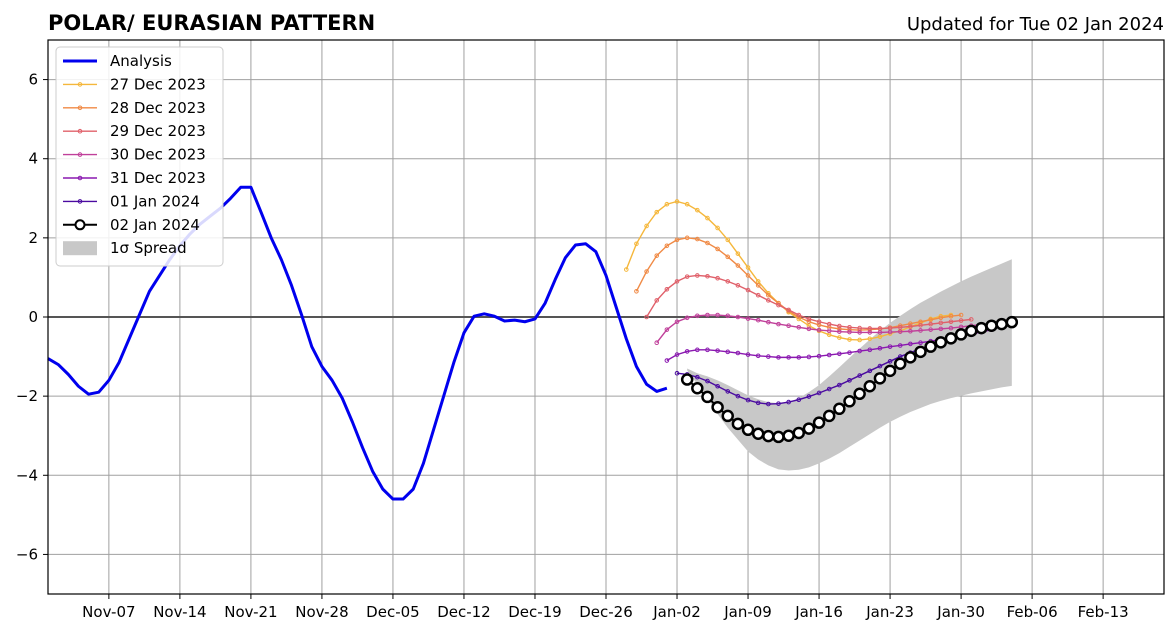 This screenshot has width=1176, height=633. What do you see at coordinates (33, 317) in the screenshot?
I see `y-tick-label: 0` at bounding box center [33, 317].